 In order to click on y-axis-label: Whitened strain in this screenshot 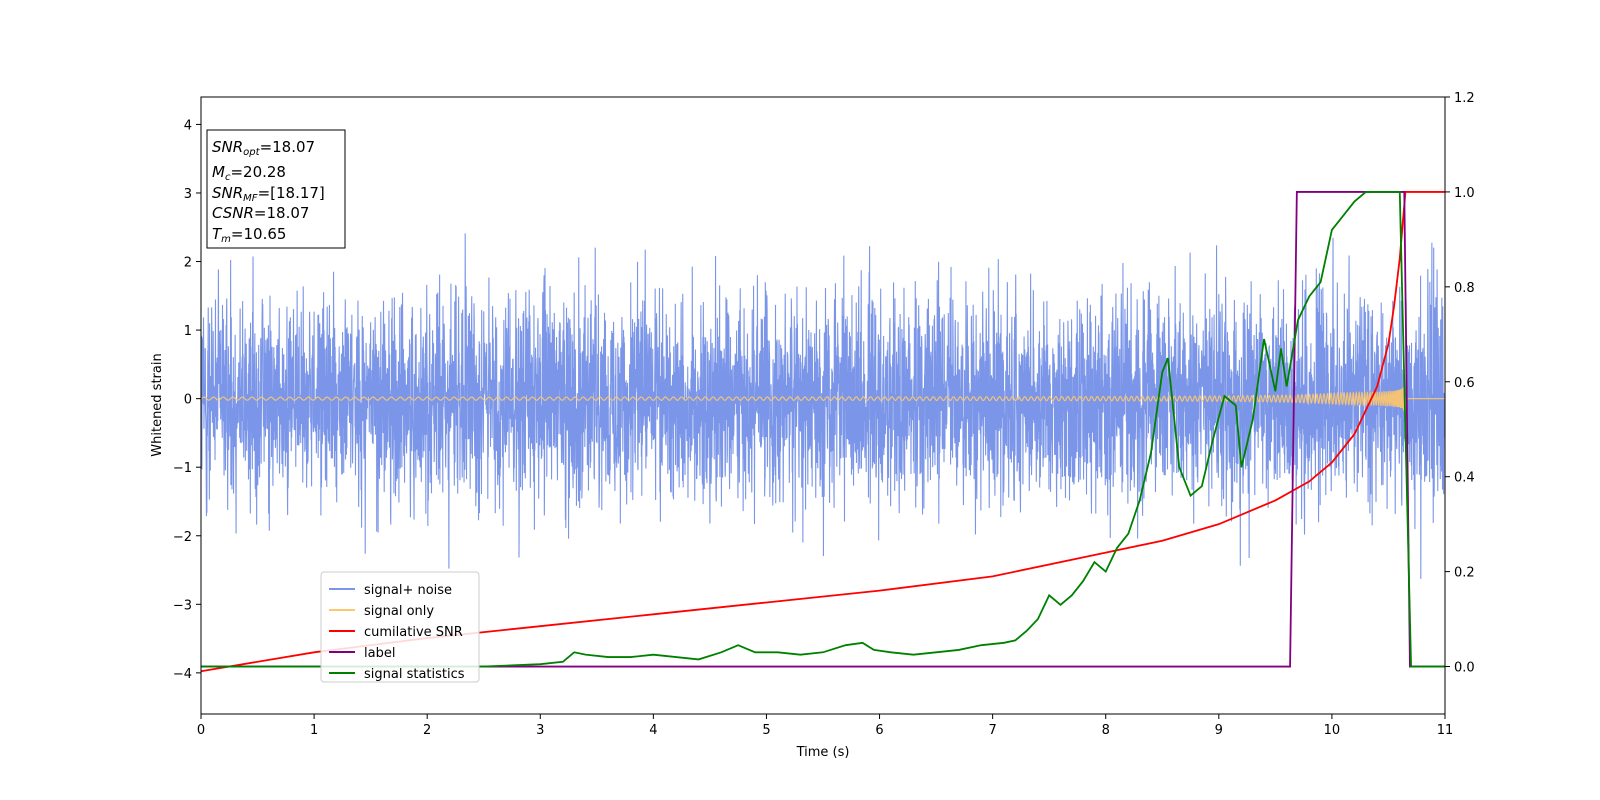, I will do `click(157, 404)`.